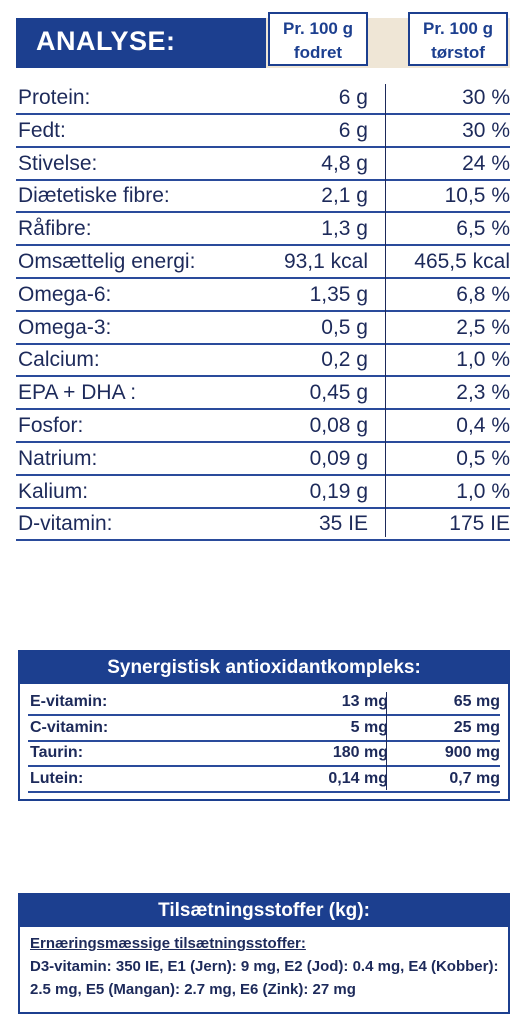 Image resolution: width=522 pixels, height=1030 pixels. I want to click on row-label: Fosfor:, so click(51, 425).